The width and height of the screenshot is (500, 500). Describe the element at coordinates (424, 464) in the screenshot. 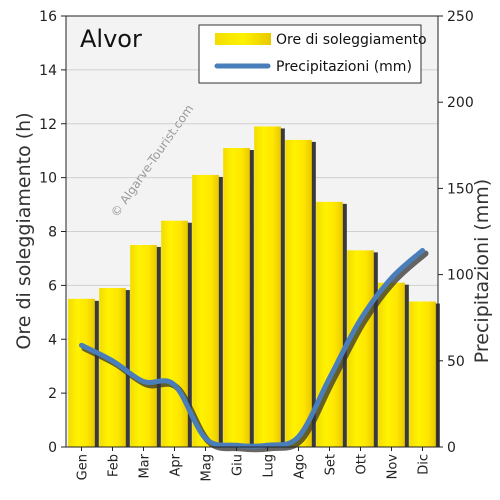

I see `x-tick-label-dic: Dic` at that location.